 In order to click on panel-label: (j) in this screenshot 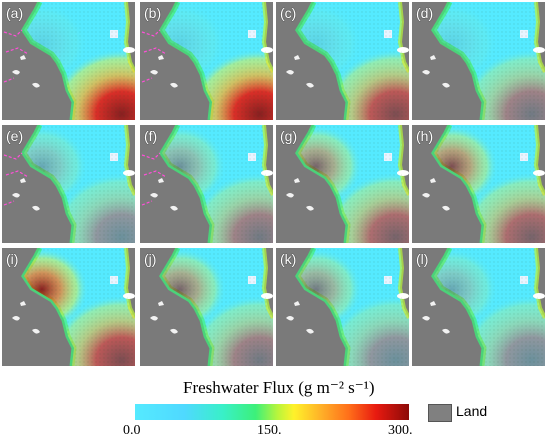, I will do `click(150, 259)`.